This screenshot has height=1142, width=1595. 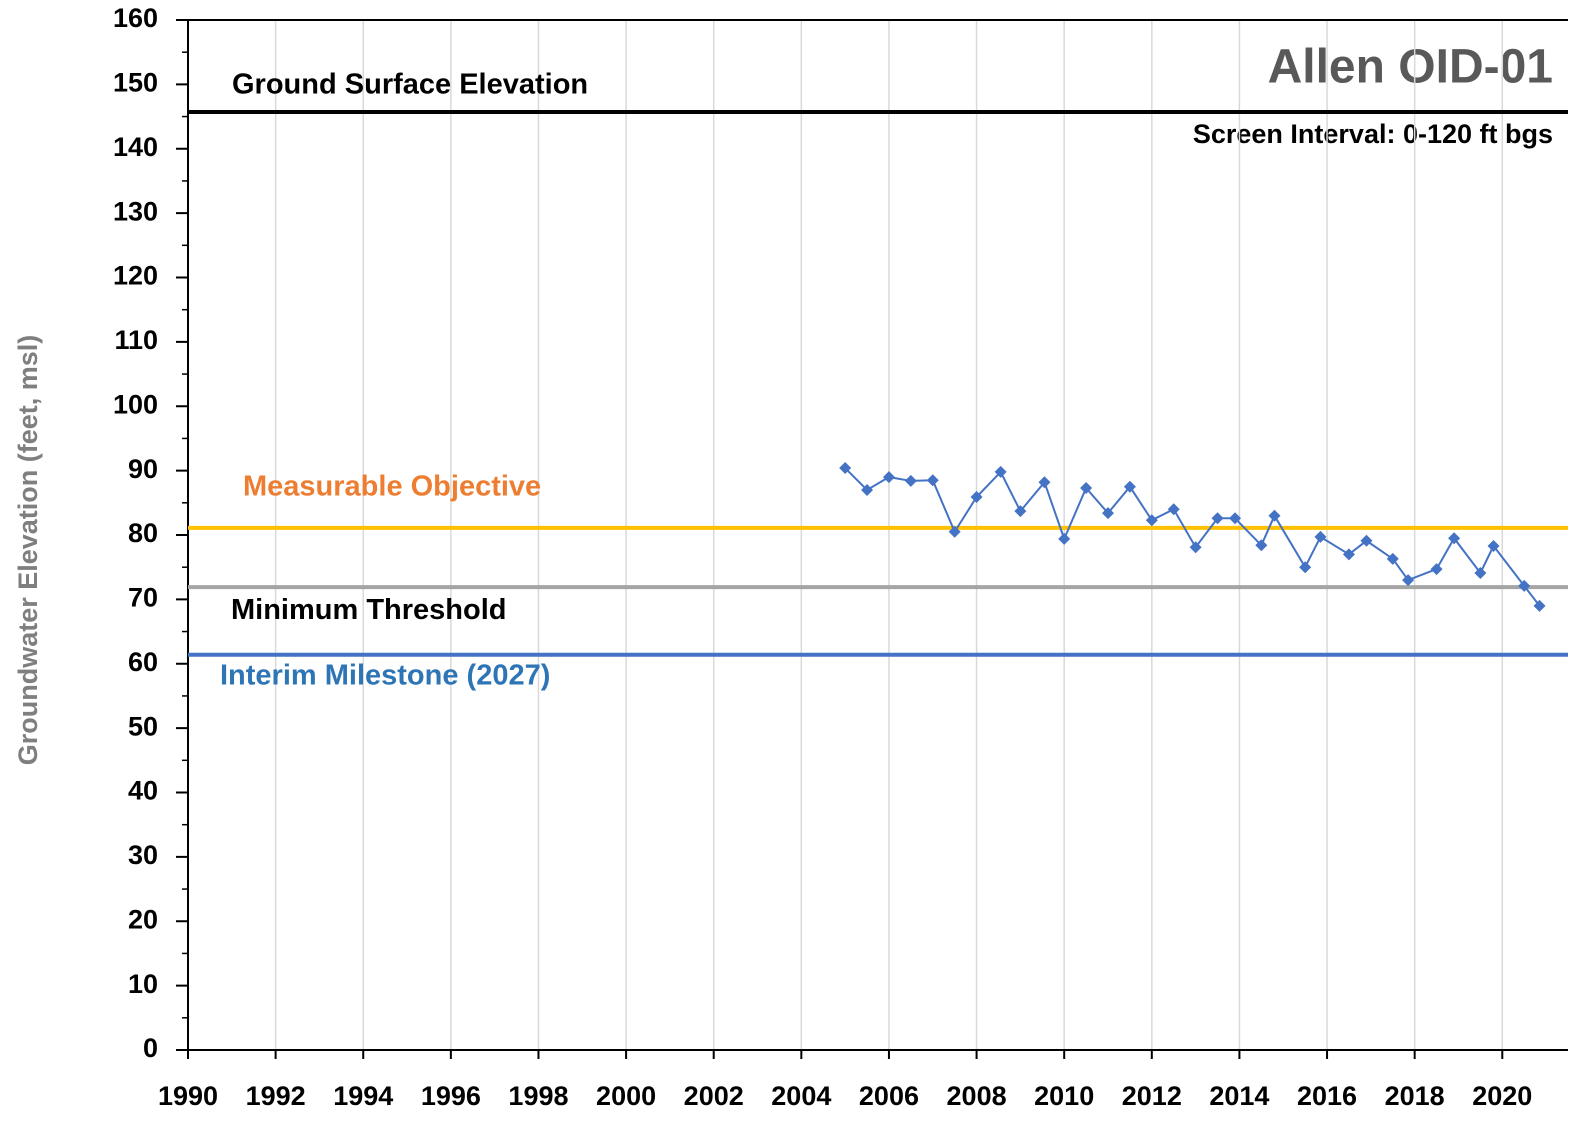 I want to click on x-tick-label: 1992, so click(x=276, y=1096).